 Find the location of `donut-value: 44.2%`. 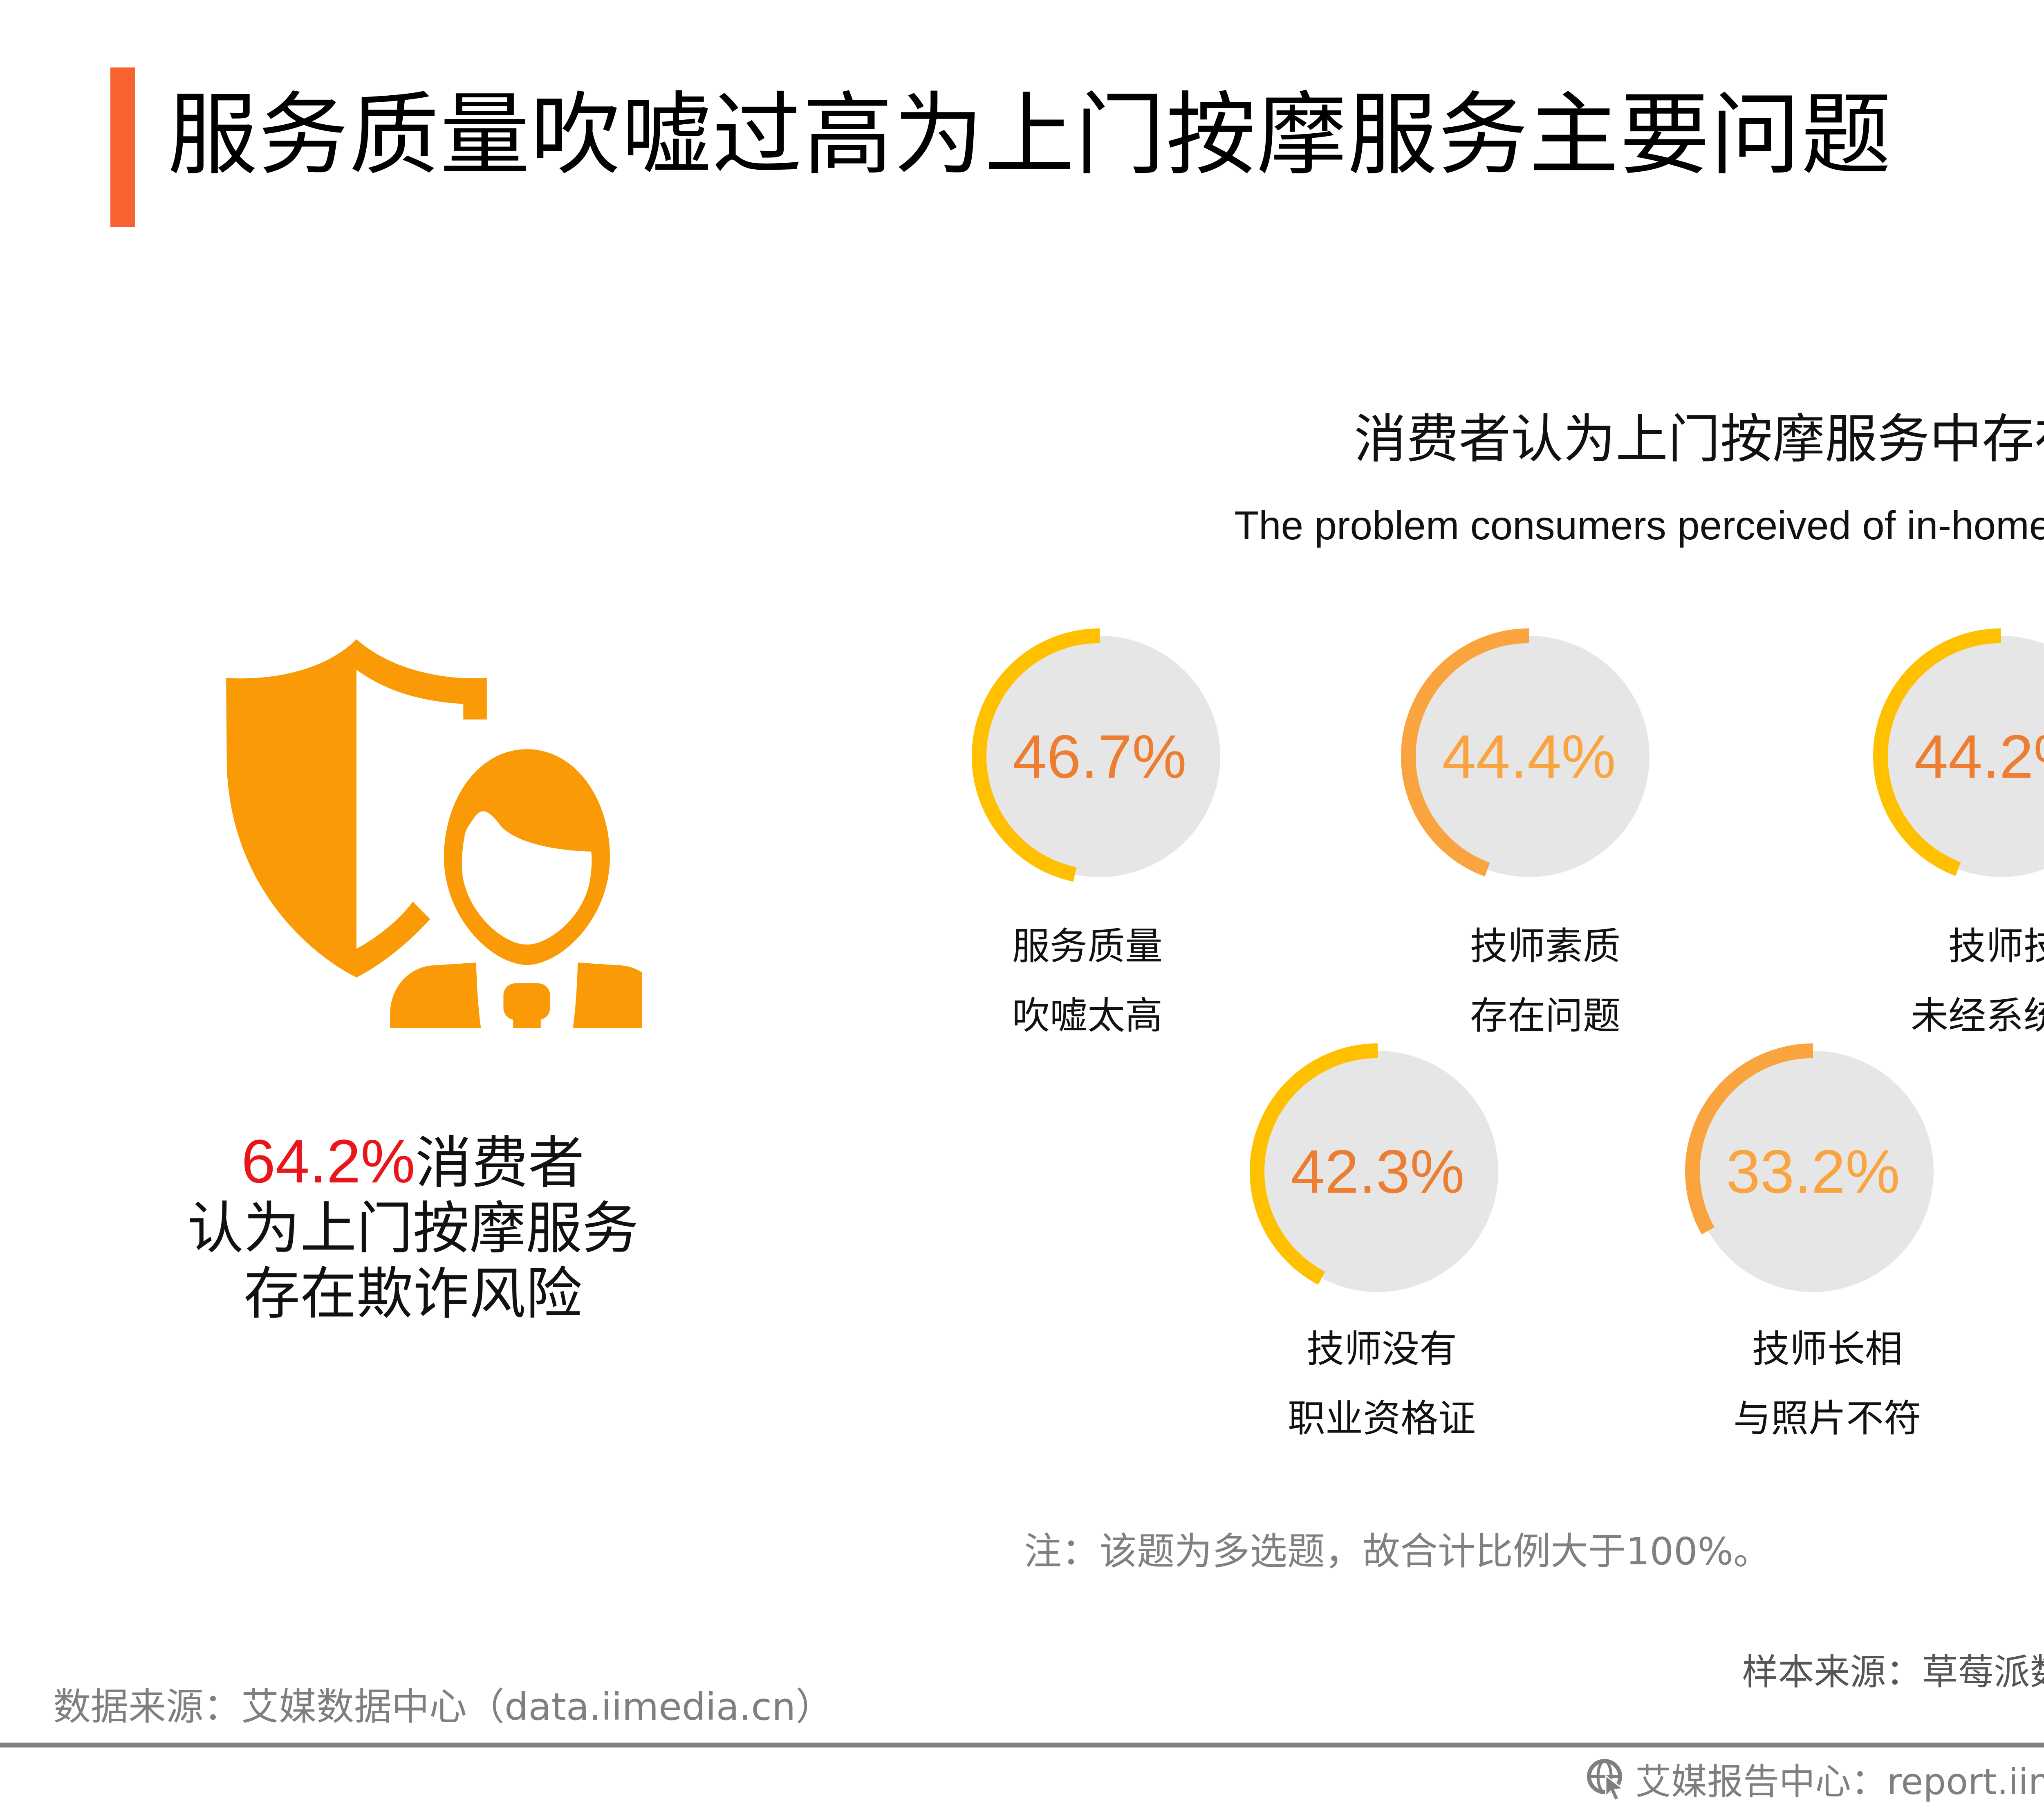

donut-value: 44.2% is located at coordinates (1979, 757).